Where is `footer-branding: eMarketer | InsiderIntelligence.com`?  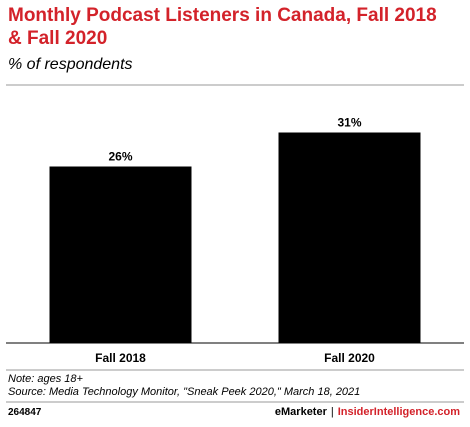 footer-branding: eMarketer | InsiderIntelligence.com is located at coordinates (367, 412).